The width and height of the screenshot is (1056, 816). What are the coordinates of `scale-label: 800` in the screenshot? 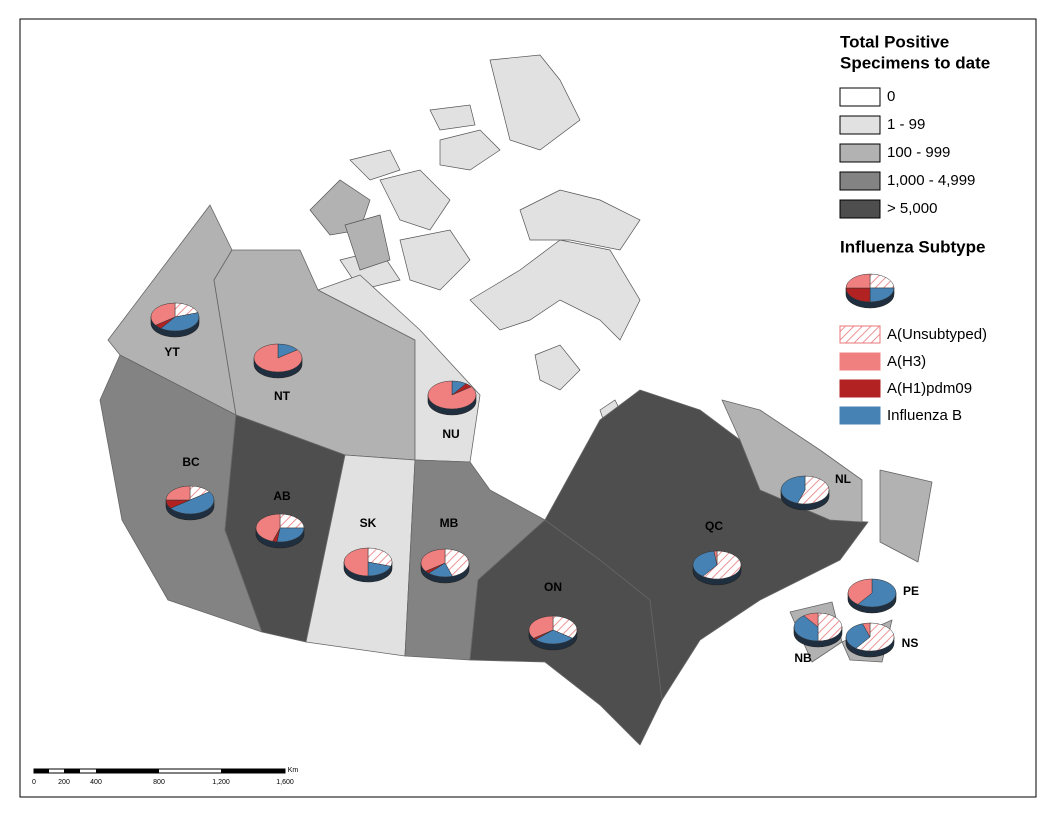 It's located at (159, 782).